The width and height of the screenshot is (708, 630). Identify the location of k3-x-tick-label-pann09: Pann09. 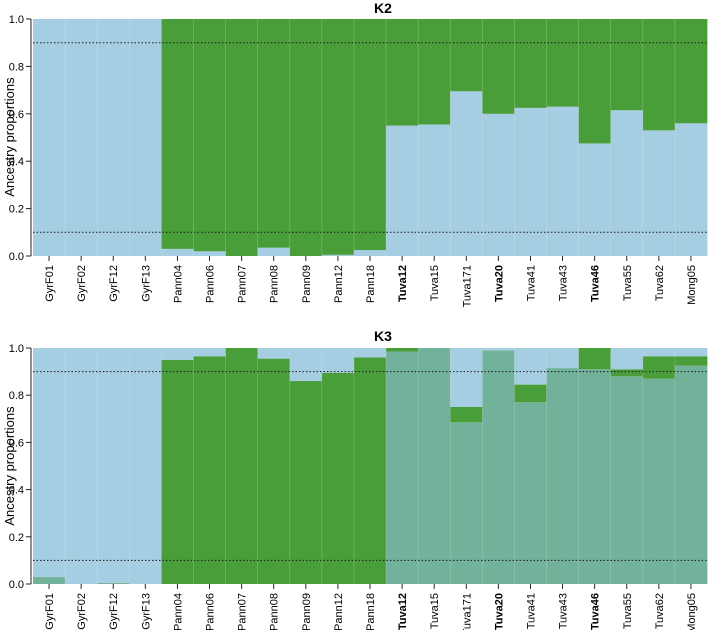
(307, 611).